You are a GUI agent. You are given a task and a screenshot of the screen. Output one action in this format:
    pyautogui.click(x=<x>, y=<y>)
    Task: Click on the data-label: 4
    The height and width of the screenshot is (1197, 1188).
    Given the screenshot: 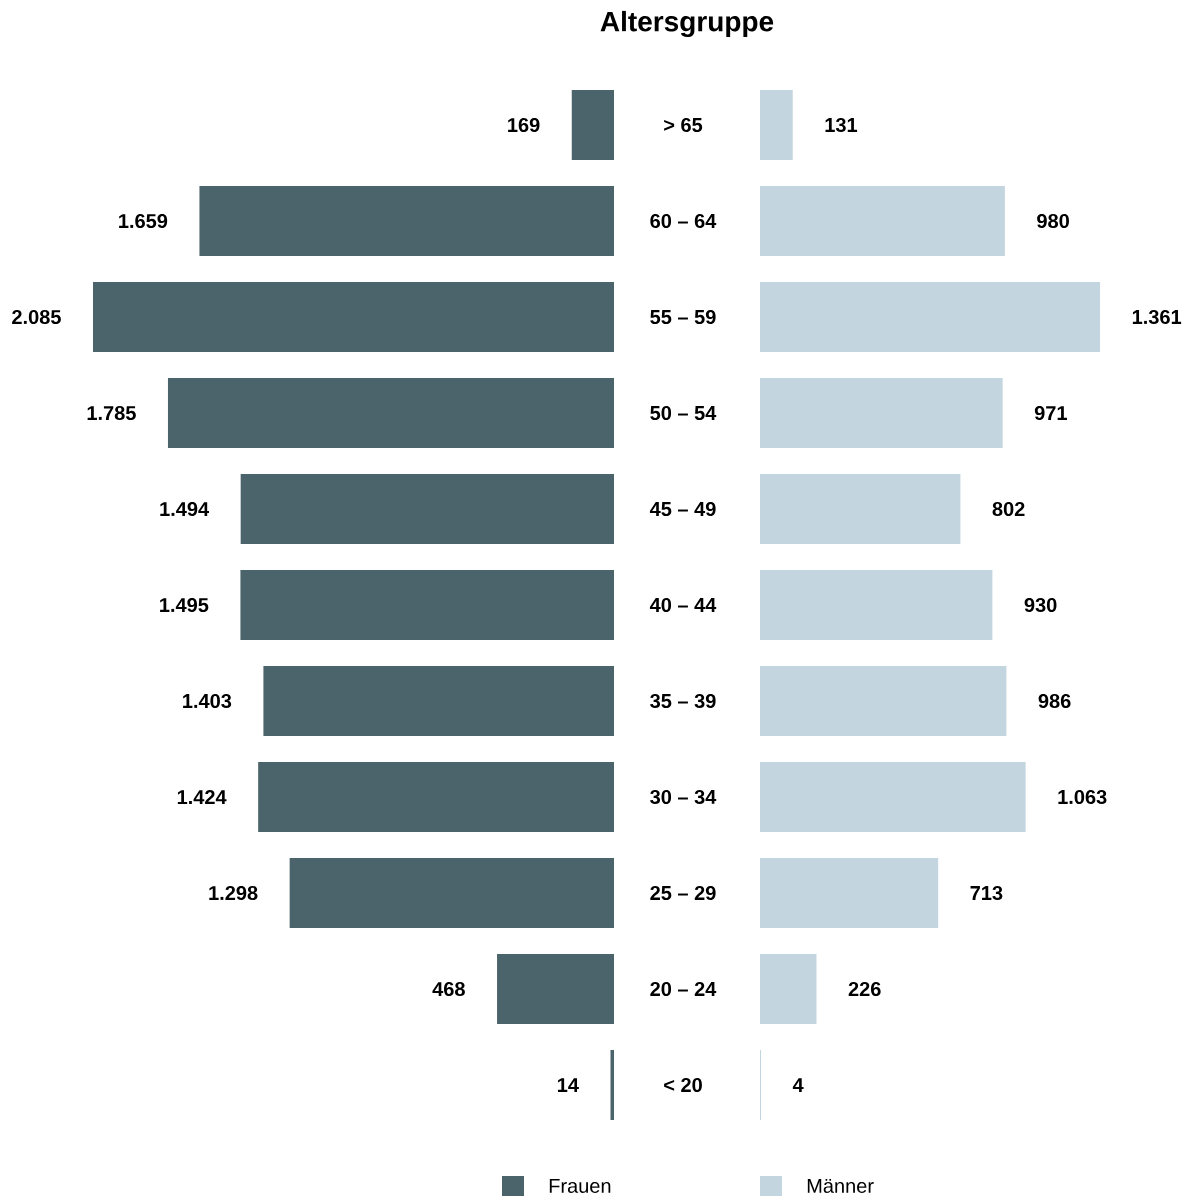 What is the action you would take?
    pyautogui.click(x=798, y=1085)
    